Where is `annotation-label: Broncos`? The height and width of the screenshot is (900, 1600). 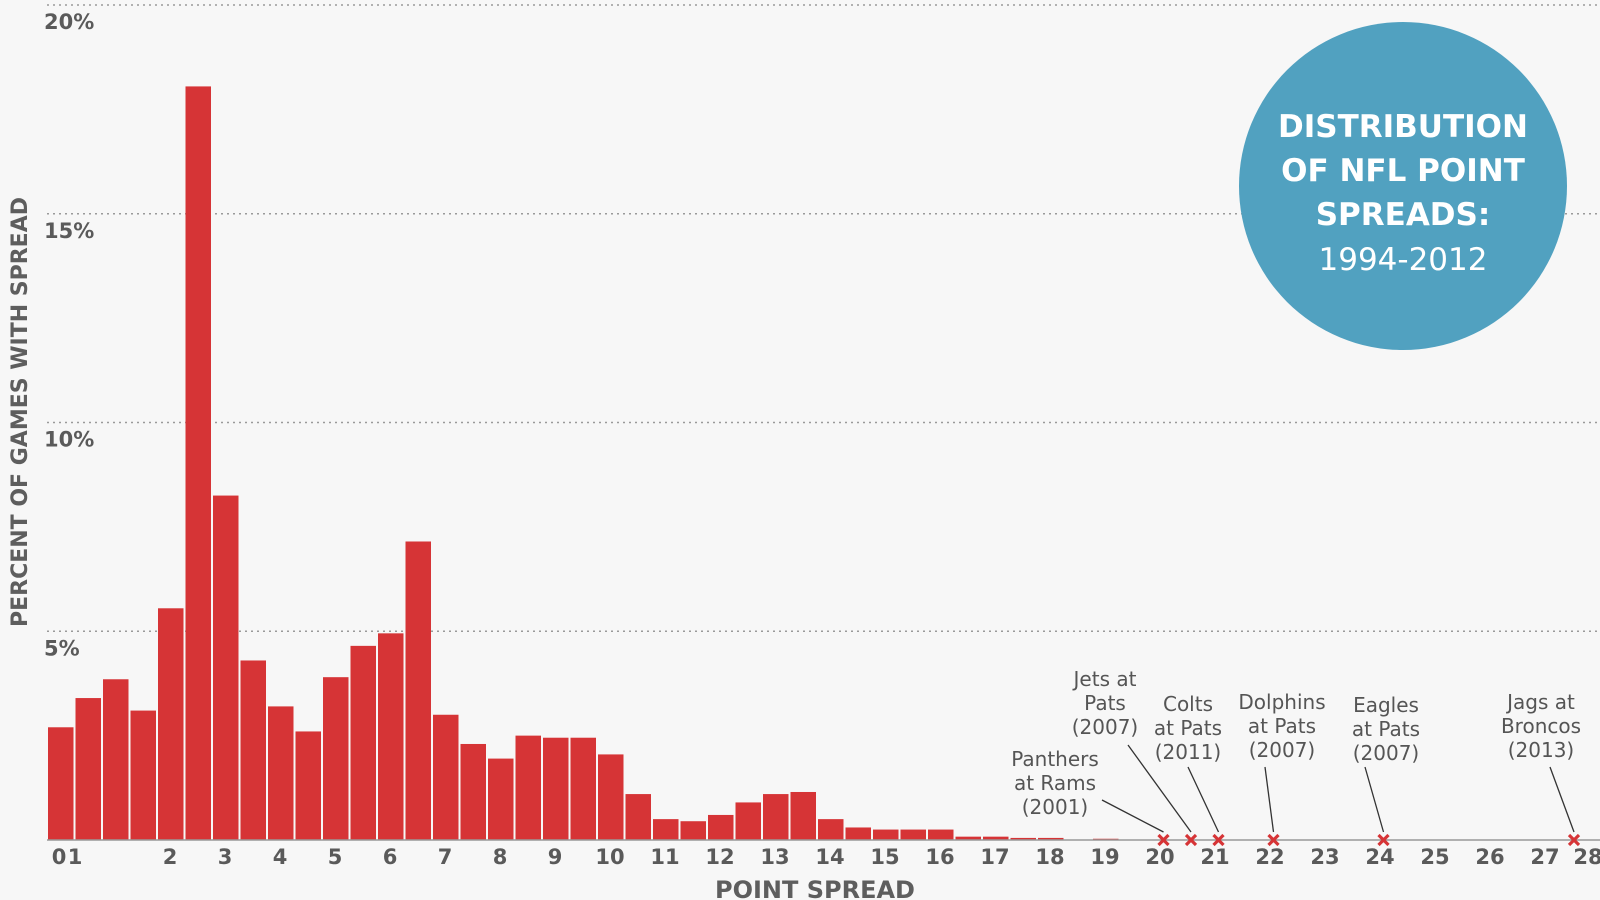 annotation-label: Broncos is located at coordinates (1541, 726).